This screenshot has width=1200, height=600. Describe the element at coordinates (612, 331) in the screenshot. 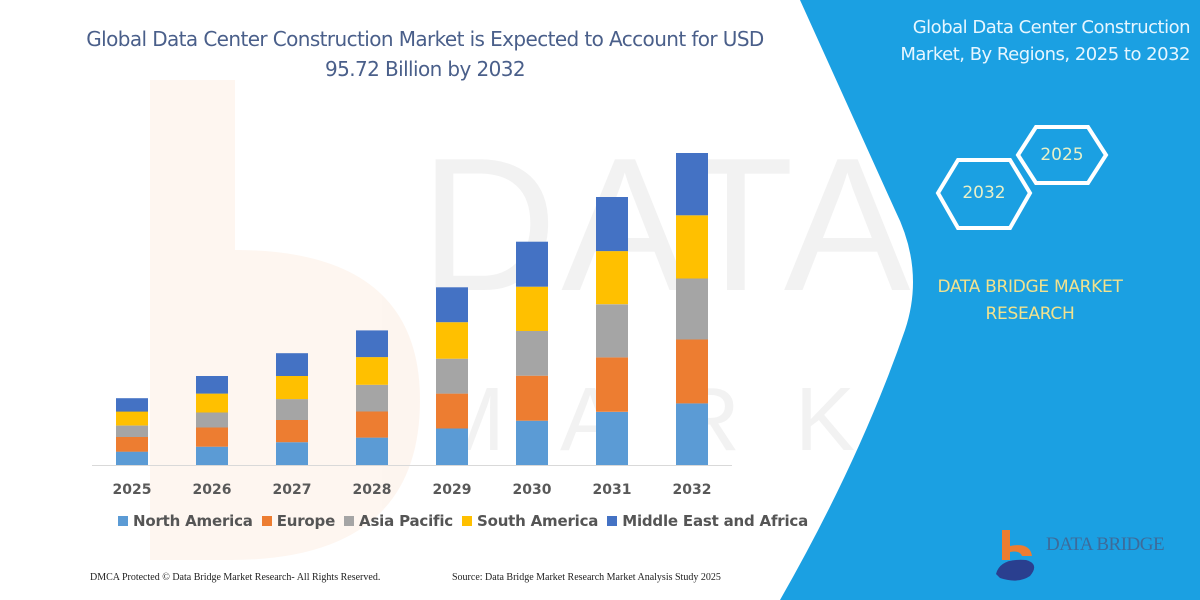

I see `bar-segment-2031-asia-pacific` at that location.